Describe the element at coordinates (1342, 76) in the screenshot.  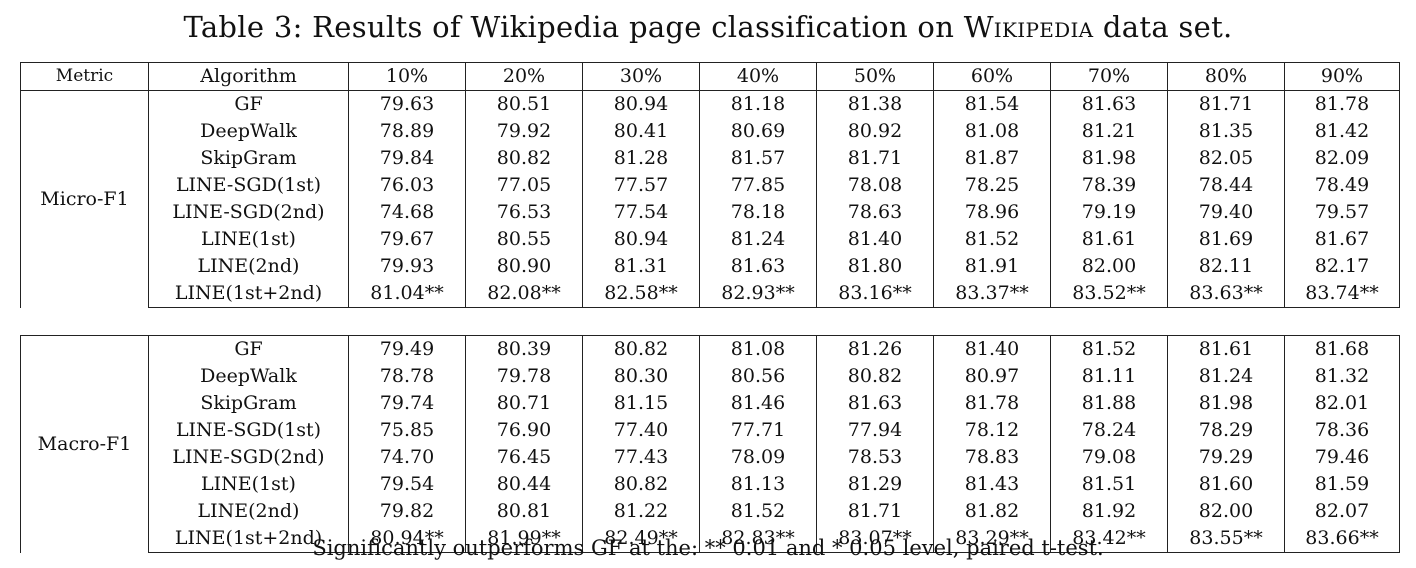
I see `header-training-ratio: 90%` at that location.